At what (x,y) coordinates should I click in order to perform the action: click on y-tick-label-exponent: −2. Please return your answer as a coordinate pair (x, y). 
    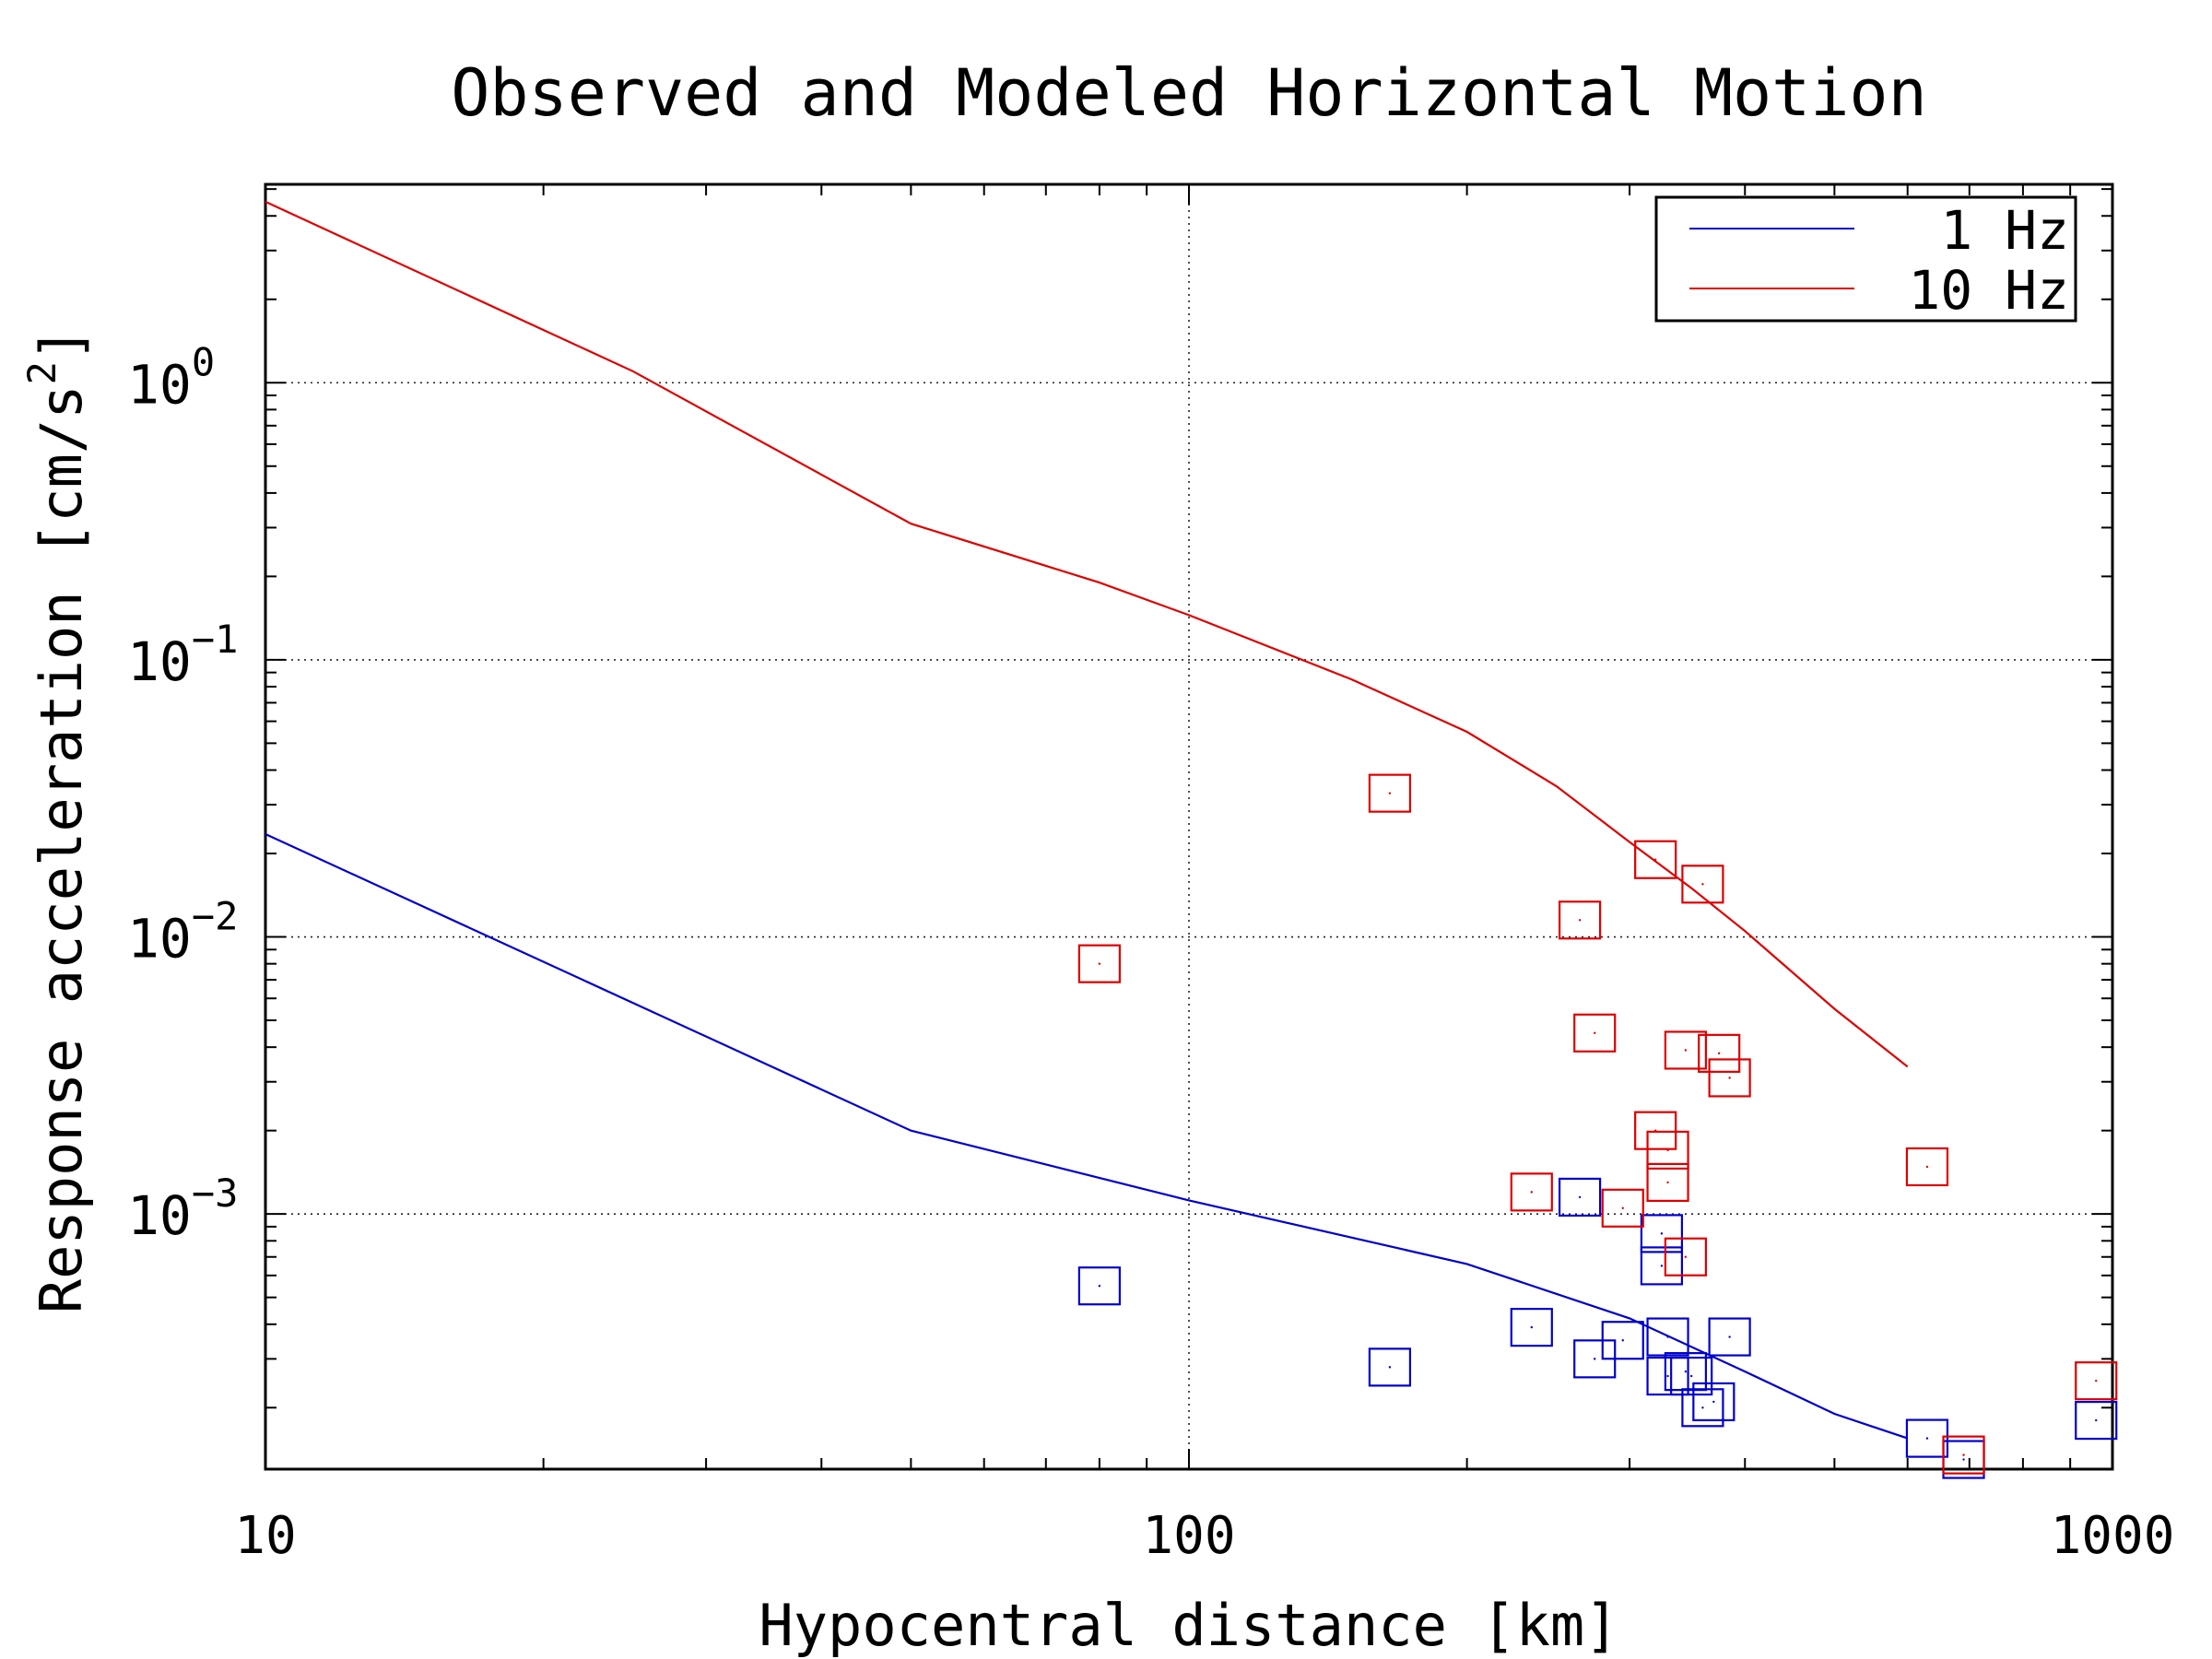
    Looking at the image, I should click on (215, 916).